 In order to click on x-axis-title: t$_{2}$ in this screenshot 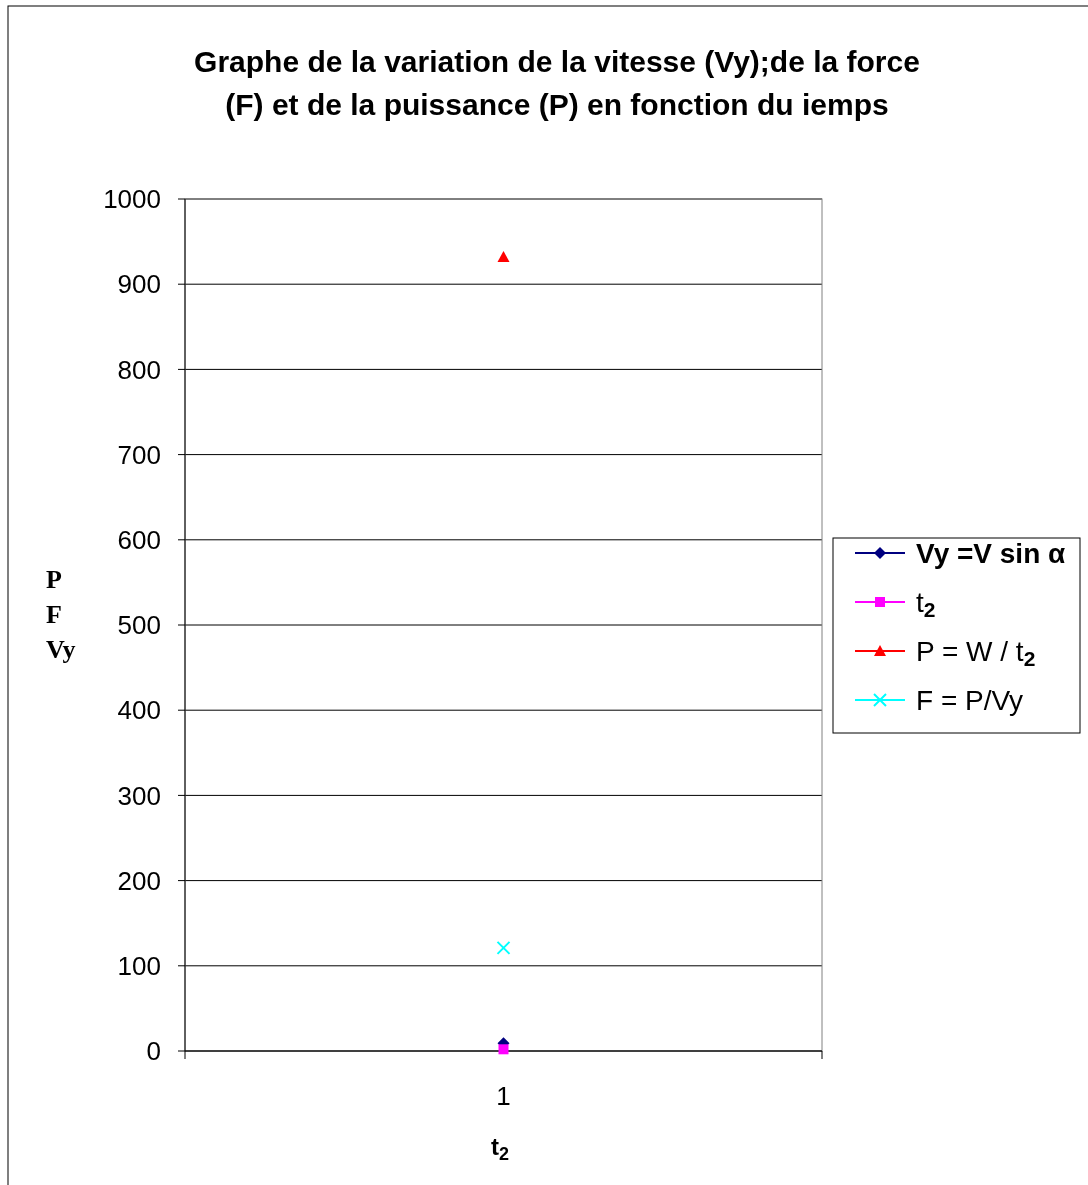, I will do `click(500, 1148)`.